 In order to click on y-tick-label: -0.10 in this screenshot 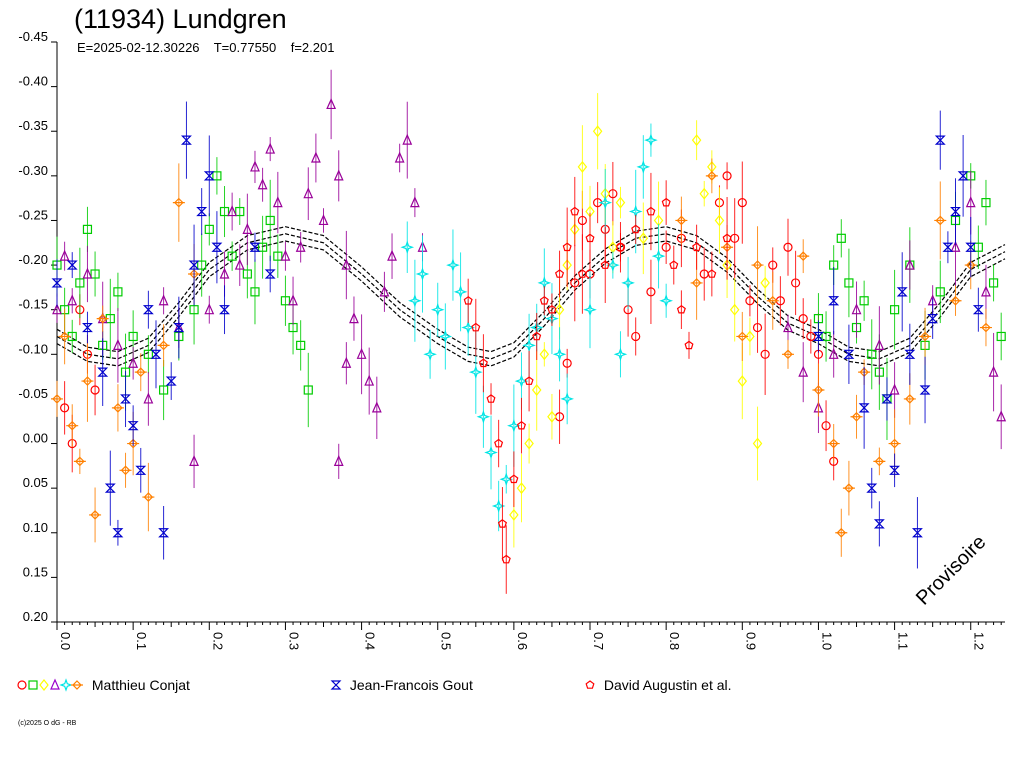, I will do `click(33, 348)`.